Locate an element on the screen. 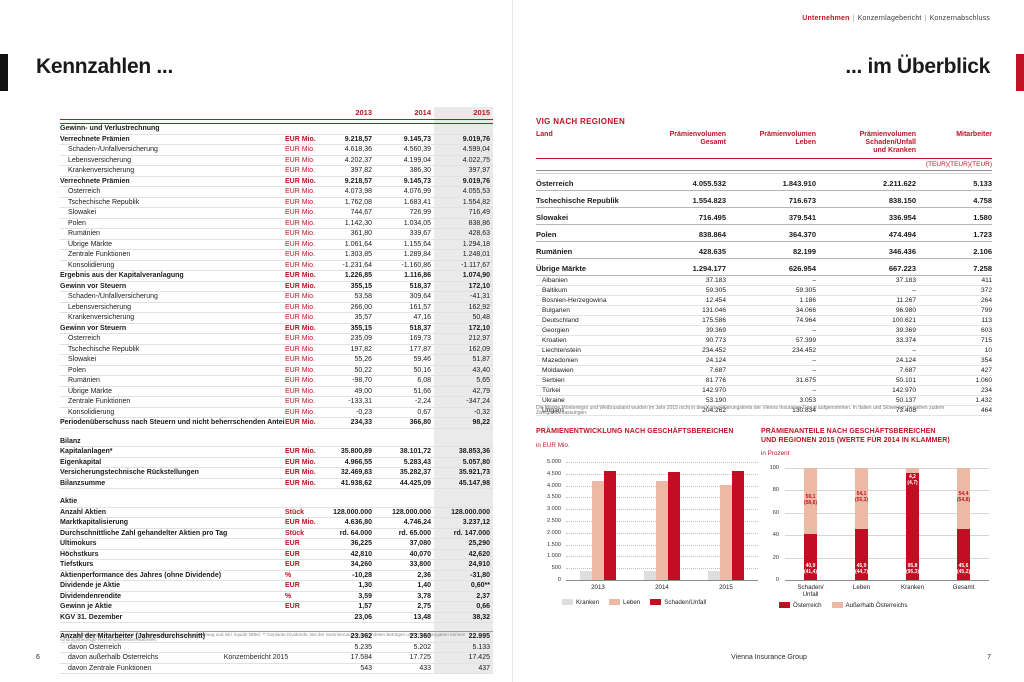  y-axis-tick: 1.000 is located at coordinates (554, 556).